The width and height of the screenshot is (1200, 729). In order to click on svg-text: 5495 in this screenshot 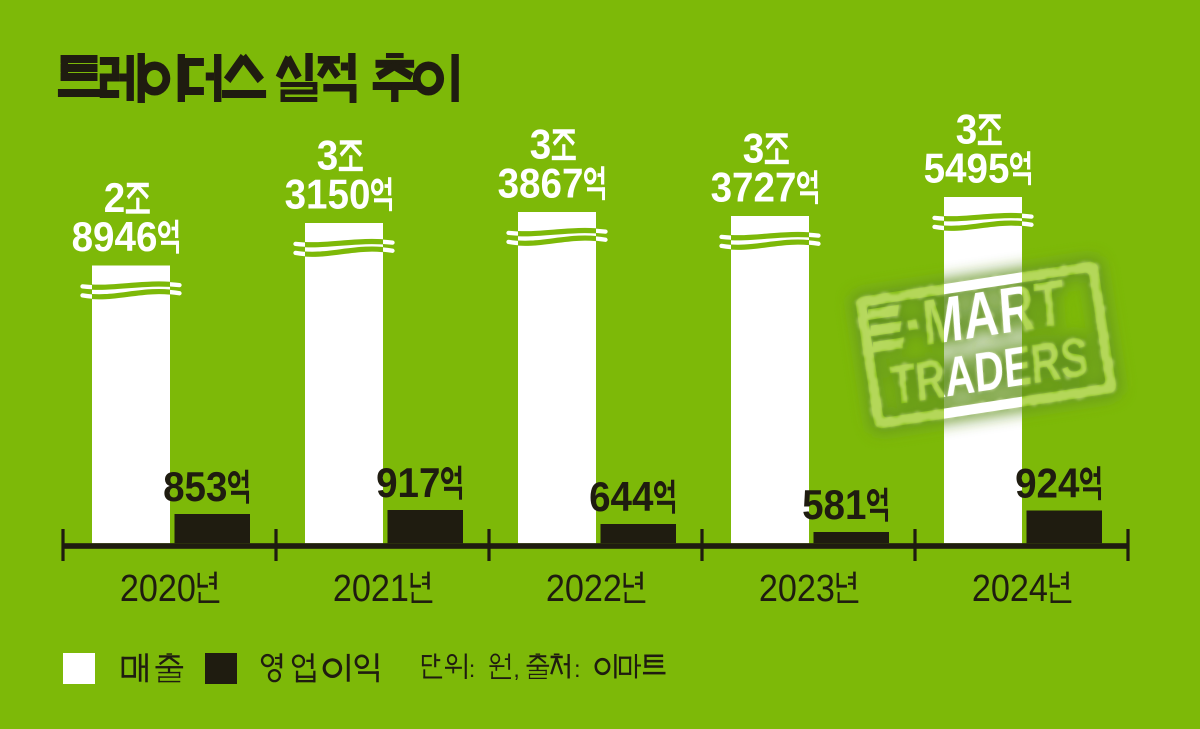, I will do `click(967, 169)`.